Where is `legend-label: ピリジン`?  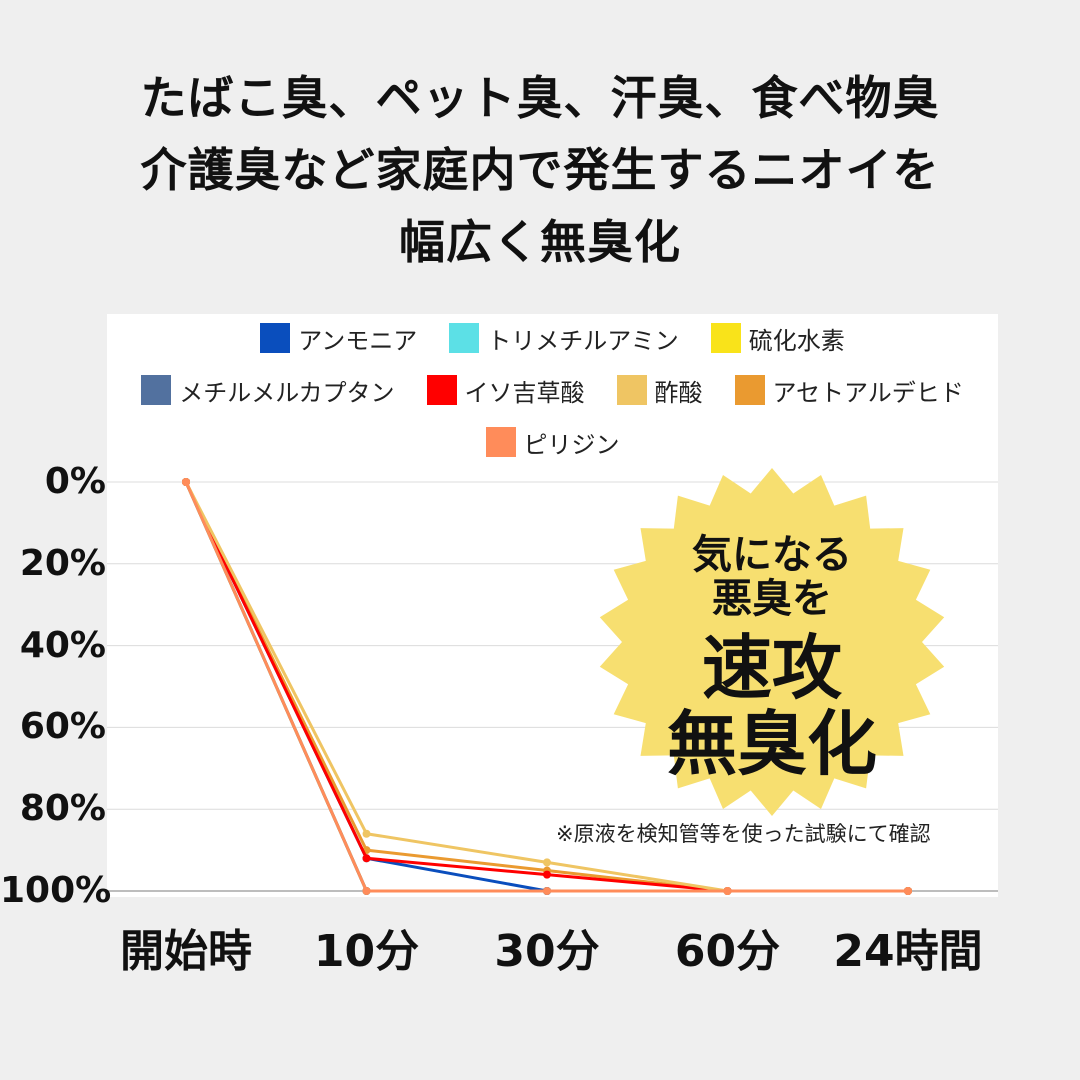
legend-label: ピリジン is located at coordinates (571, 444).